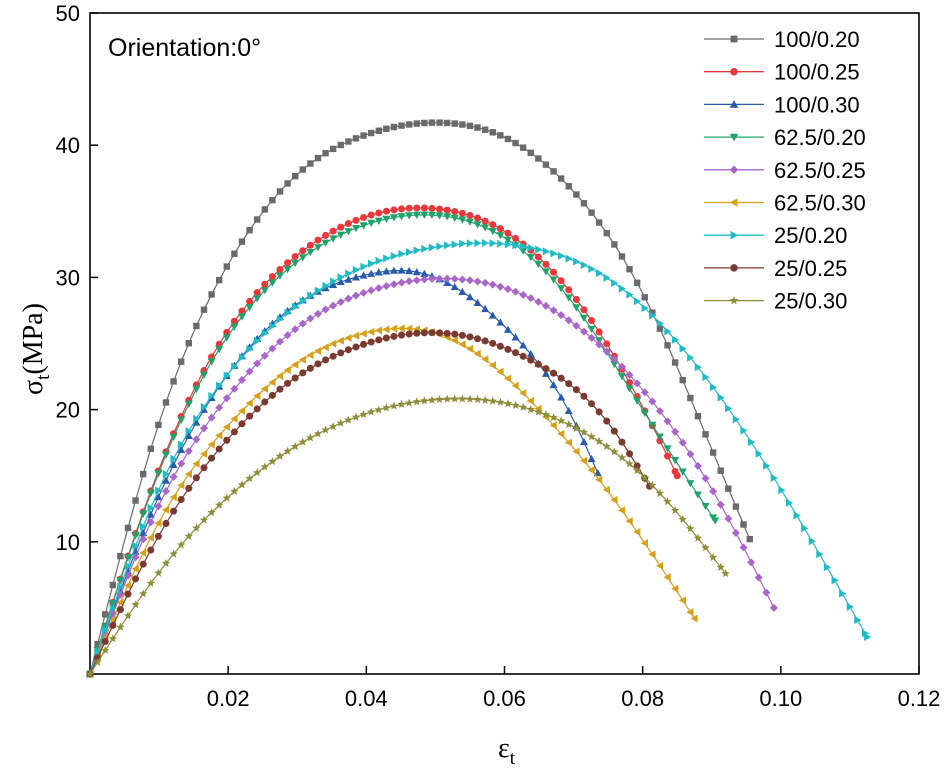 This screenshot has height=773, width=950. Describe the element at coordinates (642, 698) in the screenshot. I see `x-tick-label: 0.08` at that location.